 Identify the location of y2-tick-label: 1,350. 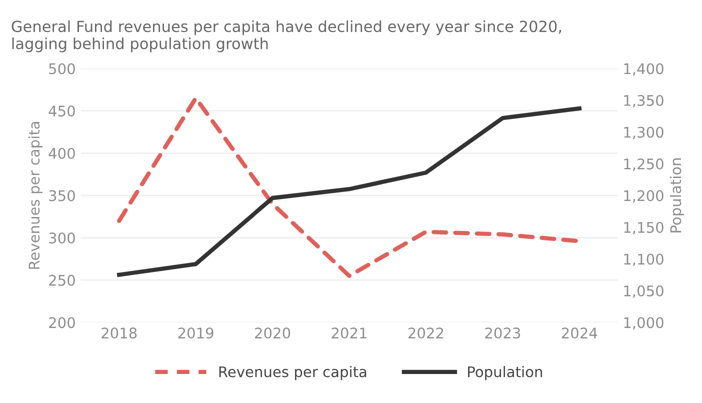
(644, 101).